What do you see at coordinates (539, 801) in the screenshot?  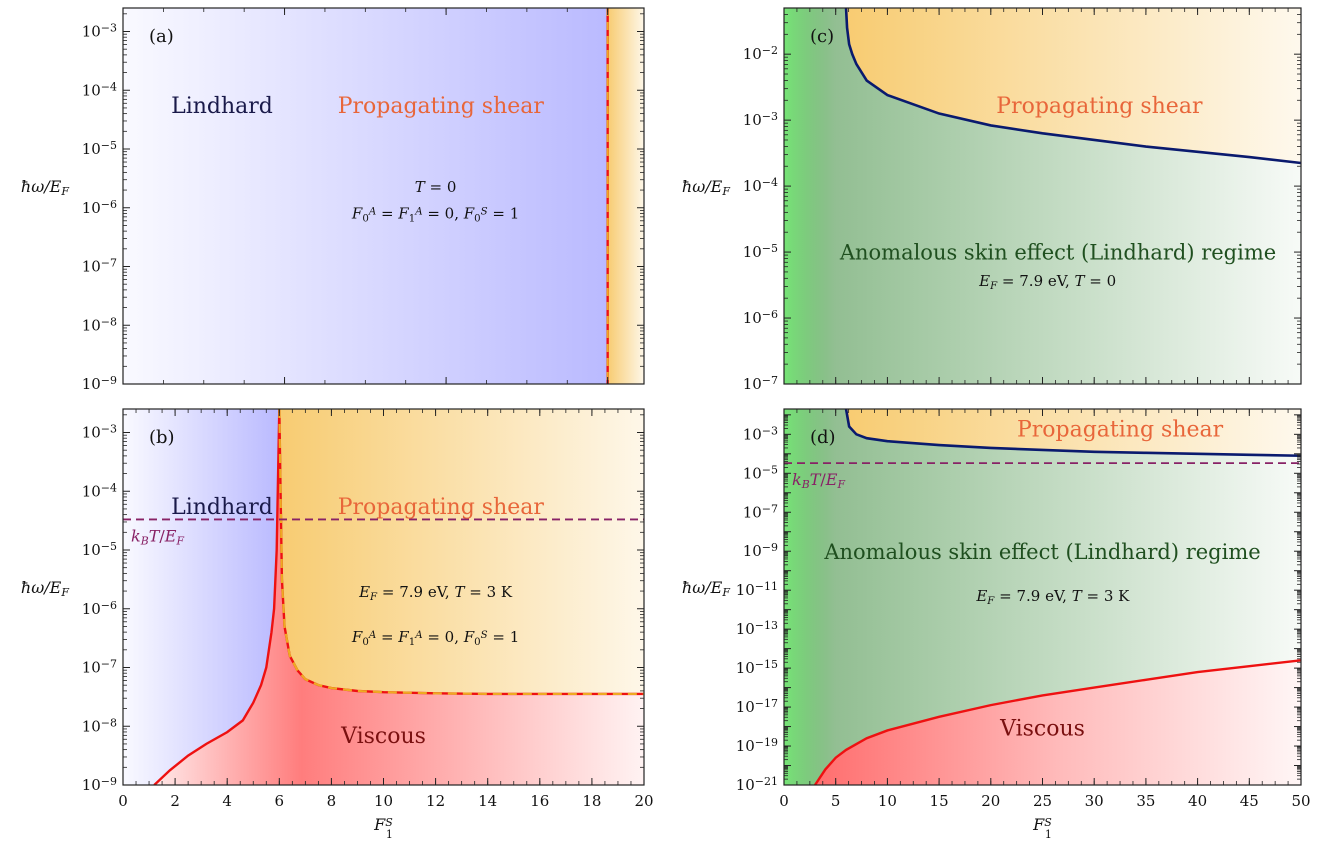 I see `x-tick-label: 16` at bounding box center [539, 801].